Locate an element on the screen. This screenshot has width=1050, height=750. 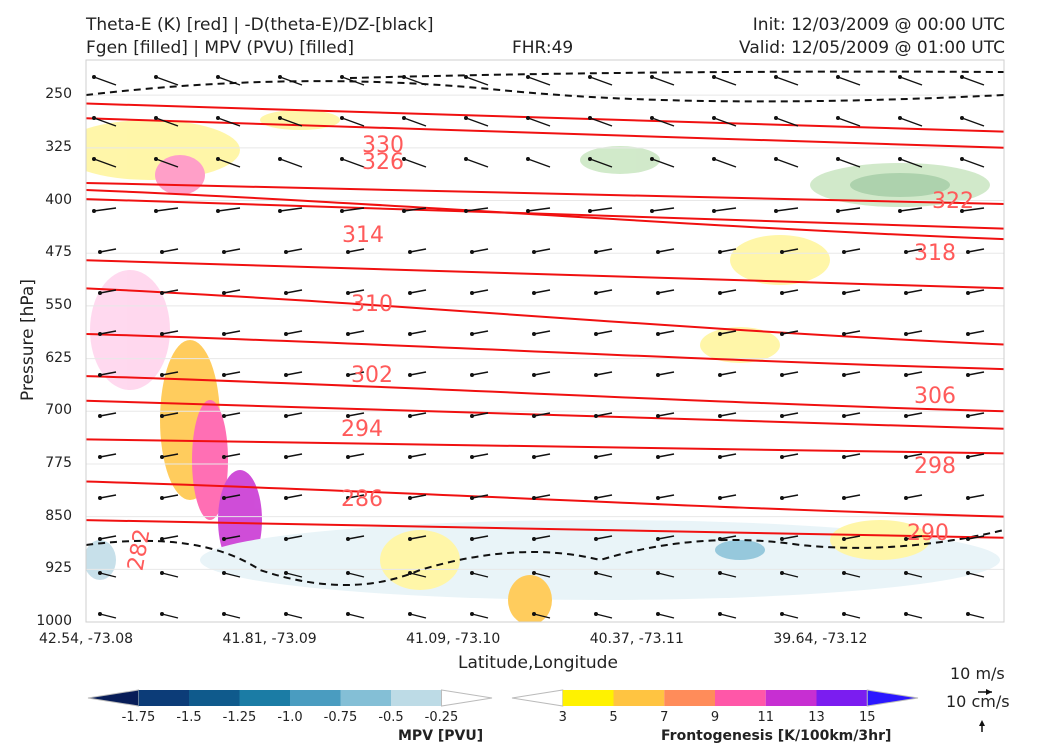
vector-key-horizontal: 10 m/s is located at coordinates (977, 673).